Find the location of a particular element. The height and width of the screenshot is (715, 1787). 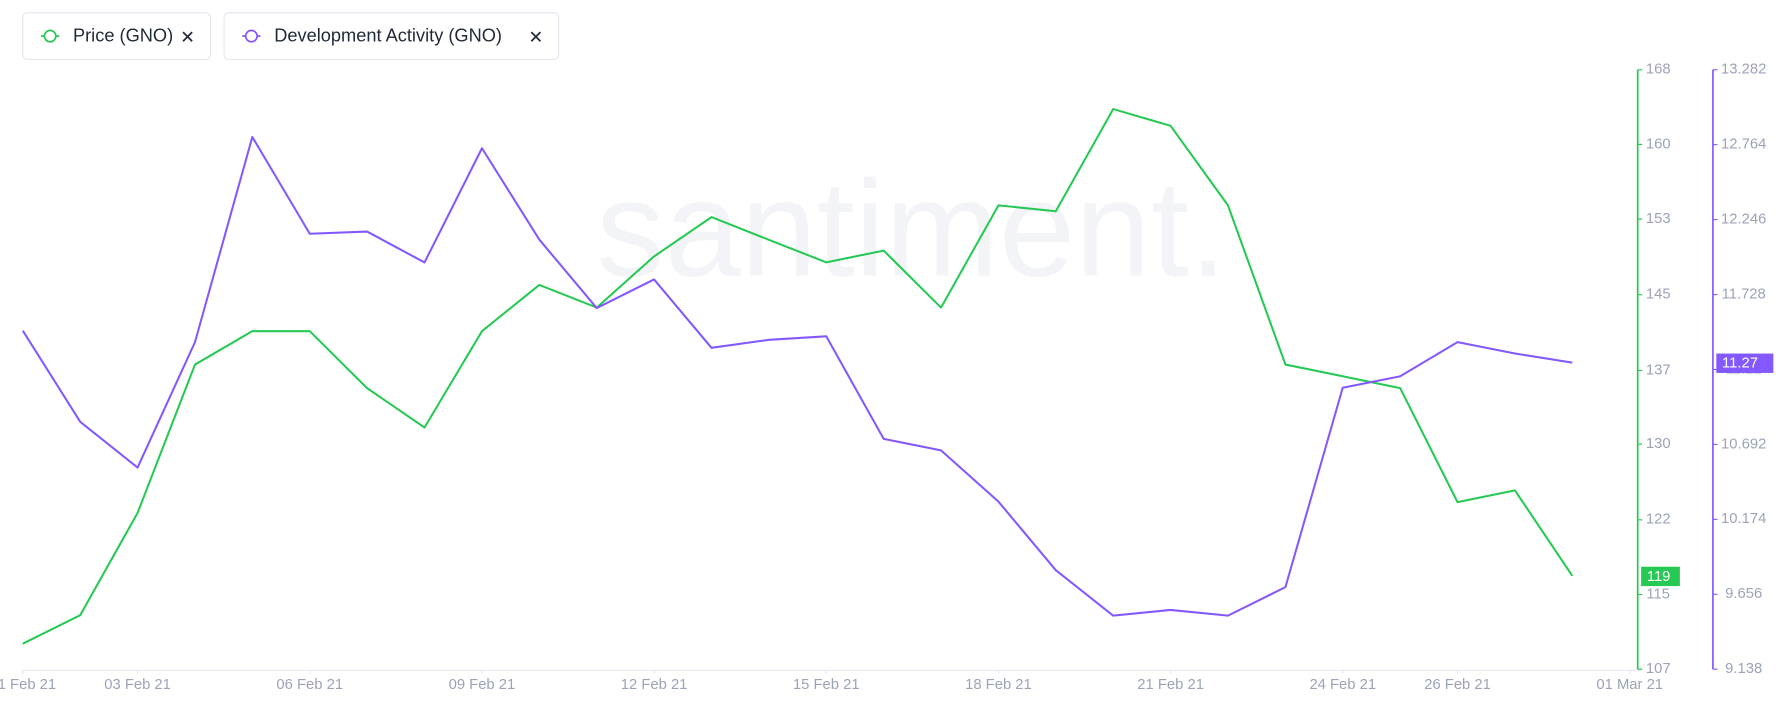

y-tick-label: 145 is located at coordinates (1658, 295).